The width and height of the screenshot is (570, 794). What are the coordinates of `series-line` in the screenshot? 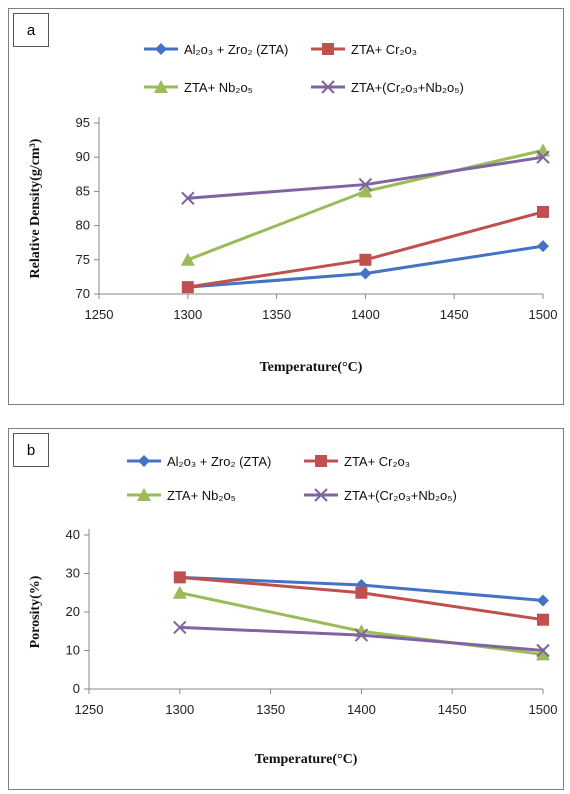 It's located at (365, 266).